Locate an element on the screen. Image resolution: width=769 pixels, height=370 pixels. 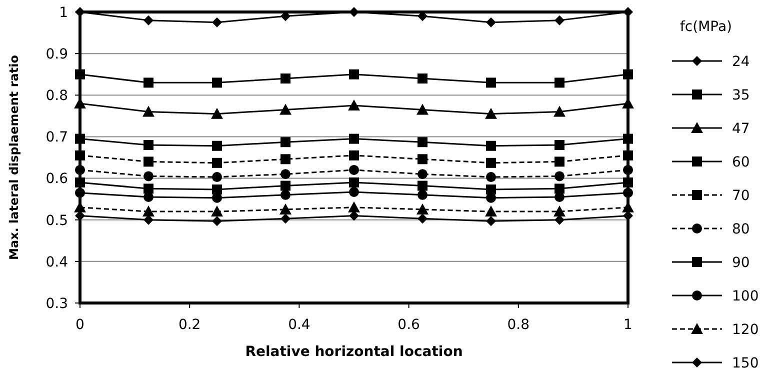
legend-label: 70 is located at coordinates (741, 196).